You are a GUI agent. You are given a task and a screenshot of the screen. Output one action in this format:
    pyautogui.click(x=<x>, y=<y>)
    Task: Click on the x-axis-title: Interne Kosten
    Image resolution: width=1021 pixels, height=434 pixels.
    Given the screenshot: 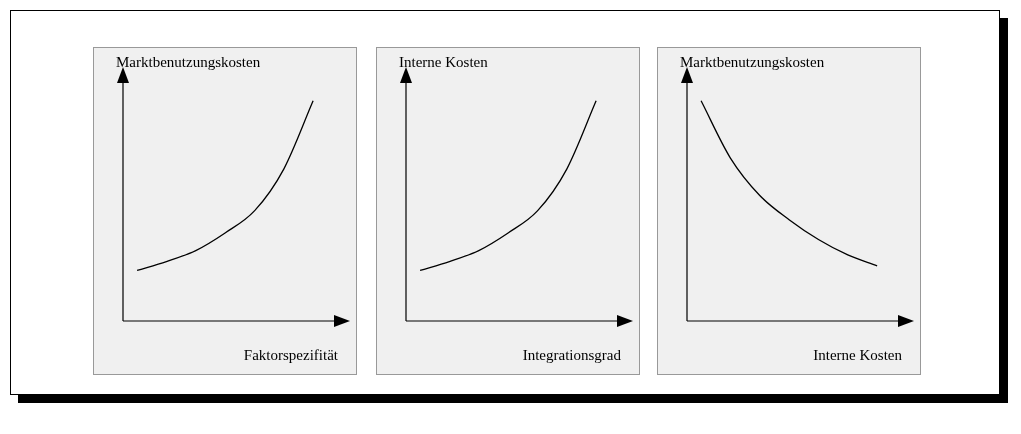 What is the action you would take?
    pyautogui.click(x=857, y=355)
    